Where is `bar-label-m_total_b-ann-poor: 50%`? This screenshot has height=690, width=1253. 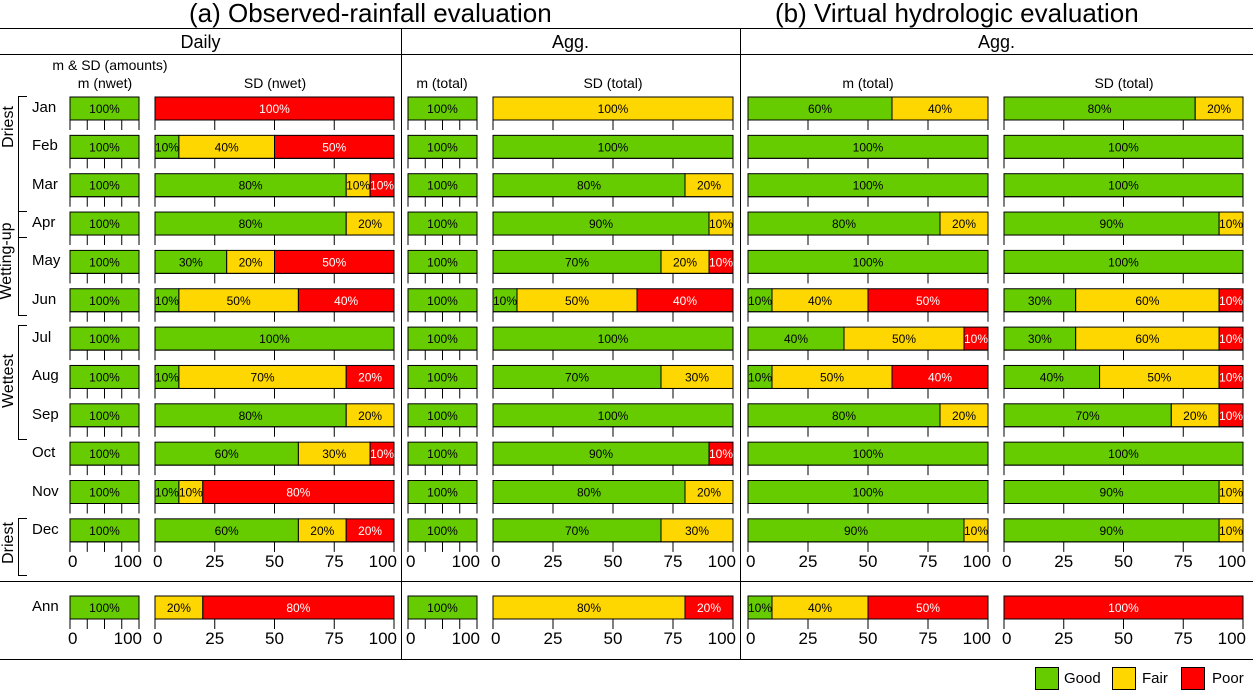 bar-label-m_total_b-ann-poor: 50% is located at coordinates (928, 608).